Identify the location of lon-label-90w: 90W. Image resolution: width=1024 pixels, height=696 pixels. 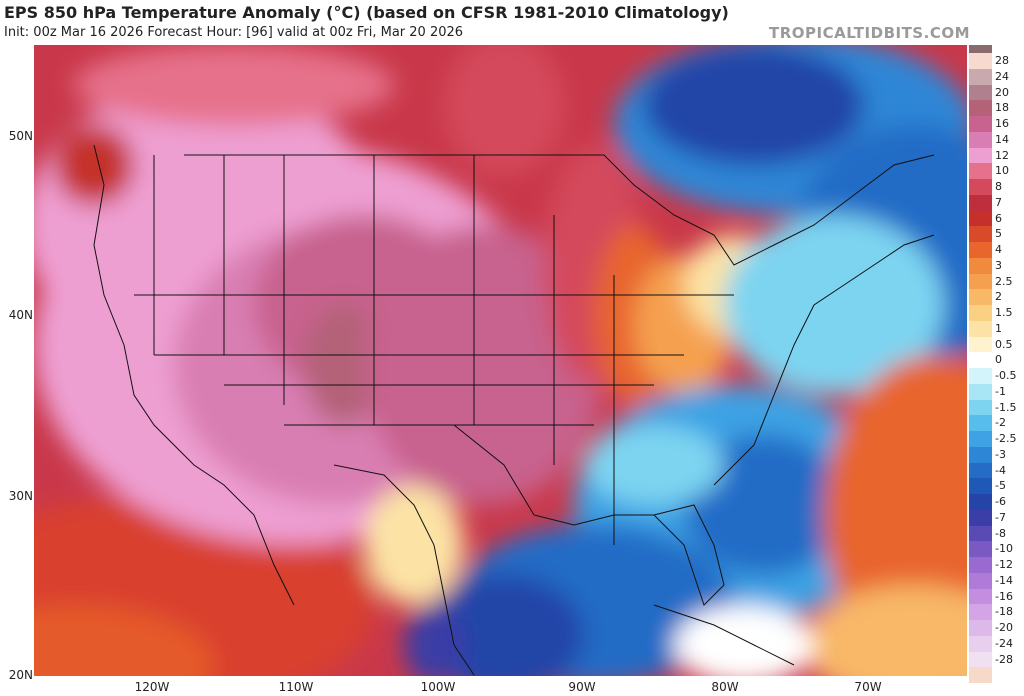
(582, 687).